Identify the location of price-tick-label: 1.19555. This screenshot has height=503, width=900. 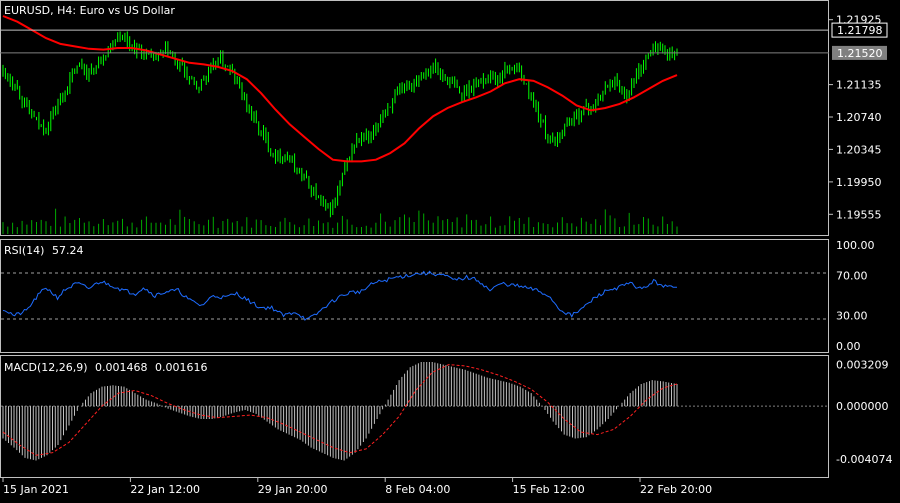
(859, 214).